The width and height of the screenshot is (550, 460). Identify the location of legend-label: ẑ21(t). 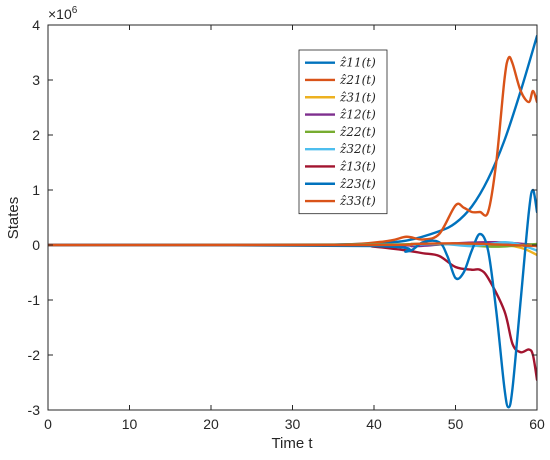
(357, 80).